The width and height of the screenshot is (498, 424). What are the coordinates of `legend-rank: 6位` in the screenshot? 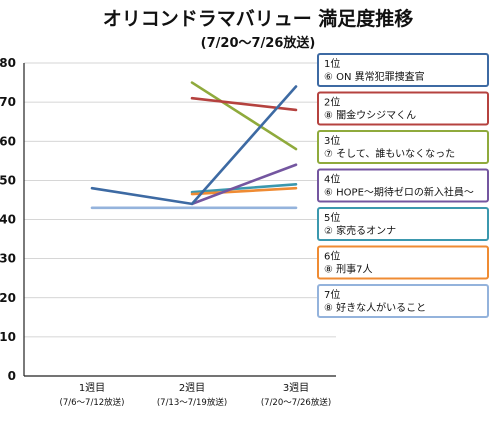 It's located at (332, 256).